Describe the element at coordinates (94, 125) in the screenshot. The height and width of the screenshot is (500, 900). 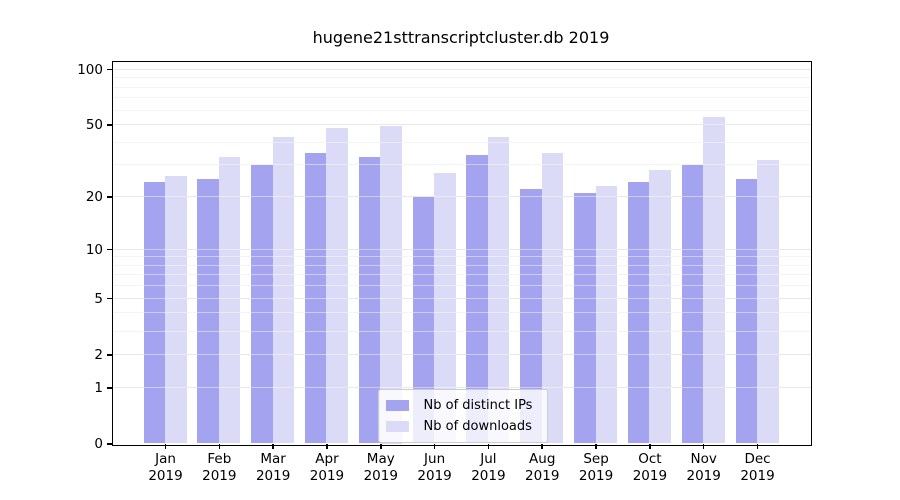
I see `y-tick-label-50: 50` at that location.